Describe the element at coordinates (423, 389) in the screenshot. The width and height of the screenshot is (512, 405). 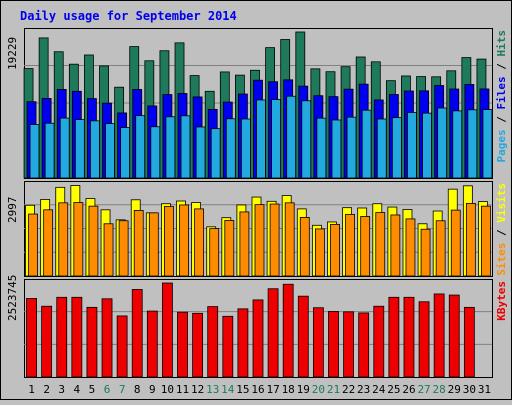
I see `x-tick-label: 27` at that location.